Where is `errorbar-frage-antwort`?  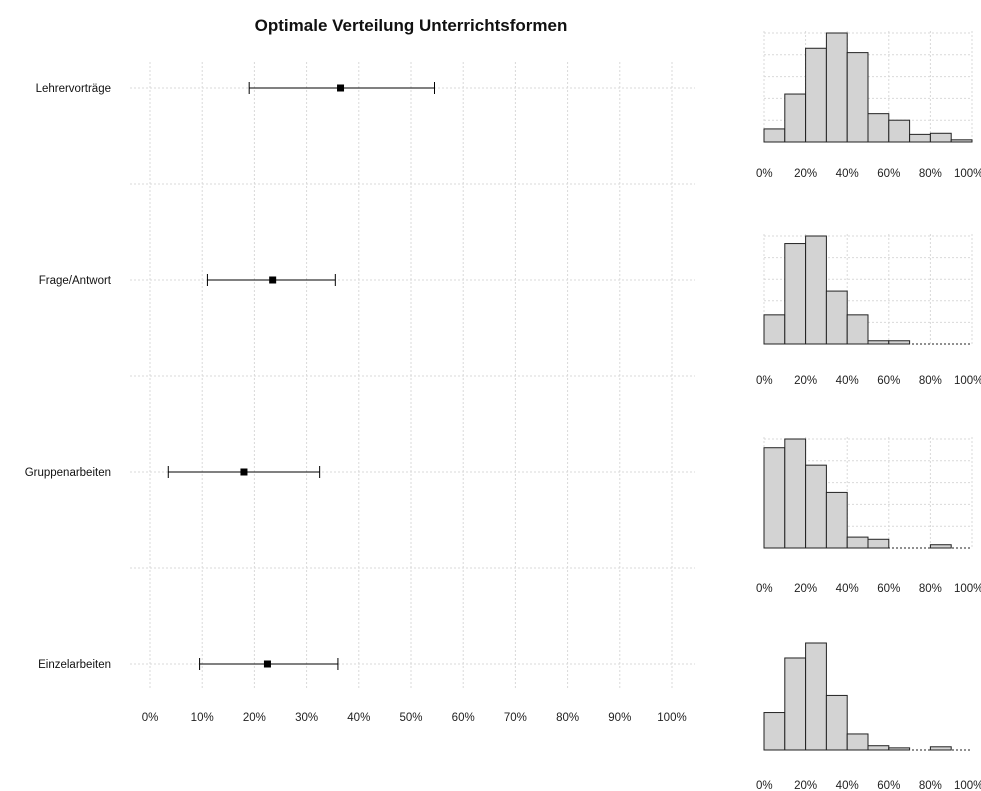 errorbar-frage-antwort is located at coordinates (271, 280).